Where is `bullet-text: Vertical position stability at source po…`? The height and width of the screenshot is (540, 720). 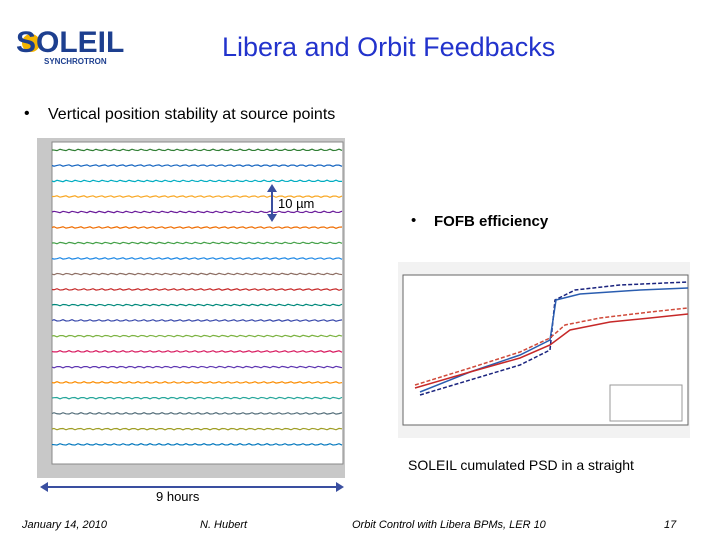 bullet-text: Vertical position stability at source po… is located at coordinates (192, 114).